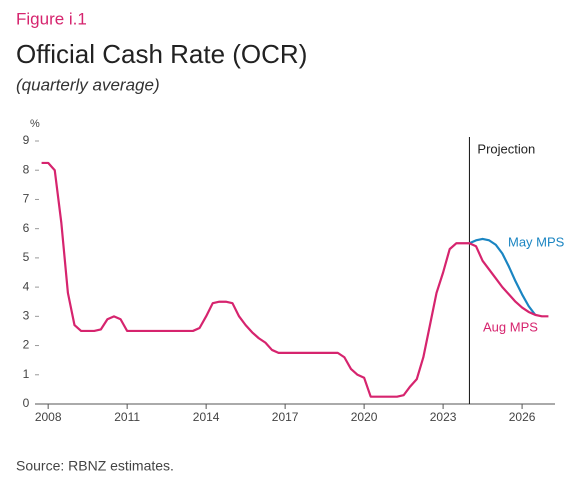 The image size is (574, 490). Describe the element at coordinates (522, 417) in the screenshot. I see `x-tick-label: 2026` at that location.